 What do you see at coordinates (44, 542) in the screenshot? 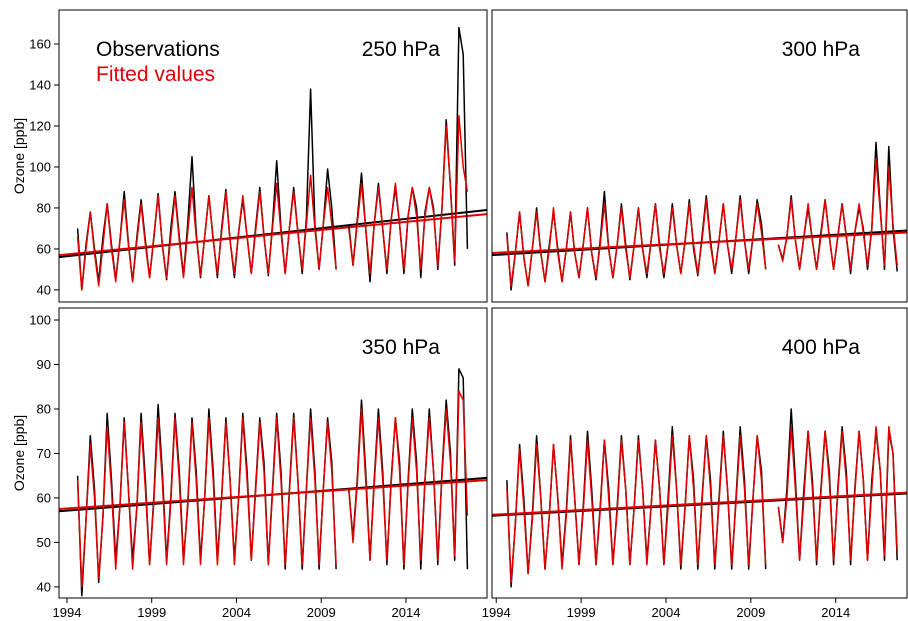
I see `y-tick-label: 50` at bounding box center [44, 542].